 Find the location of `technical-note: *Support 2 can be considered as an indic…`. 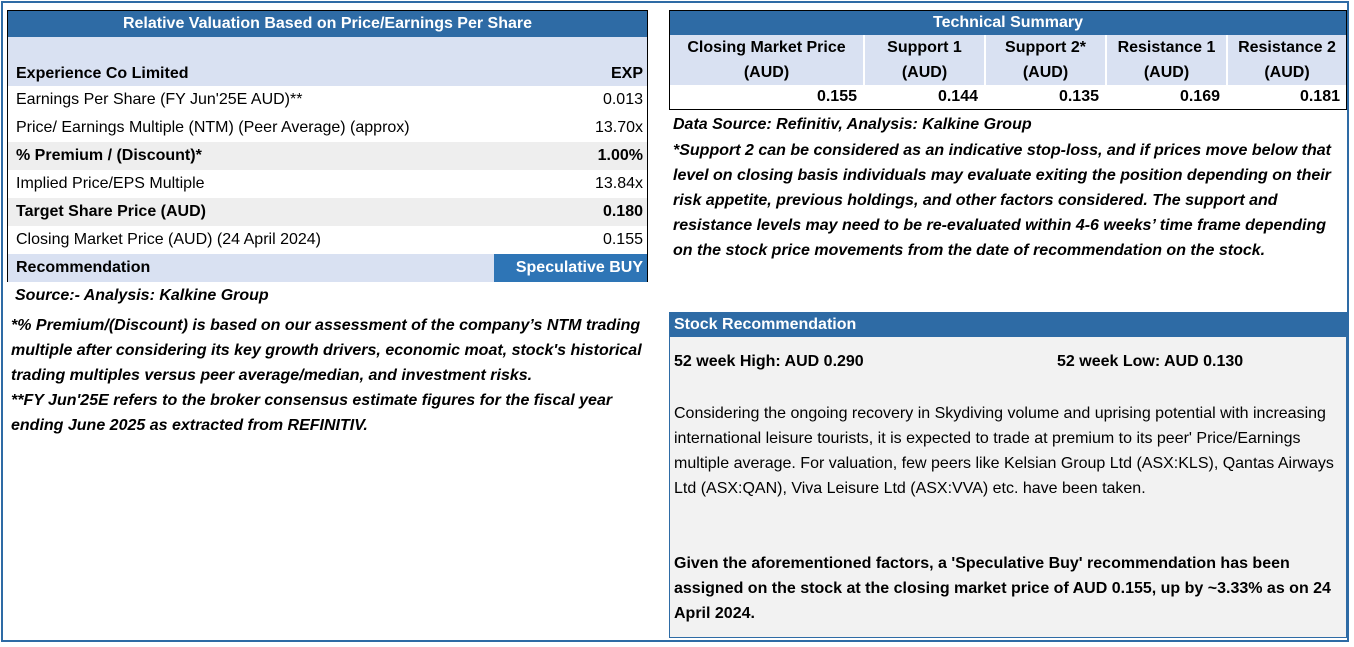

technical-note: *Support 2 can be considered as an indic… is located at coordinates (1002, 200).